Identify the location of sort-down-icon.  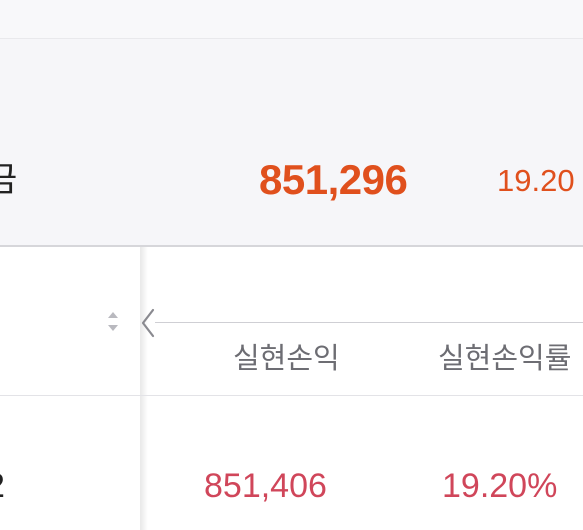
(113, 328).